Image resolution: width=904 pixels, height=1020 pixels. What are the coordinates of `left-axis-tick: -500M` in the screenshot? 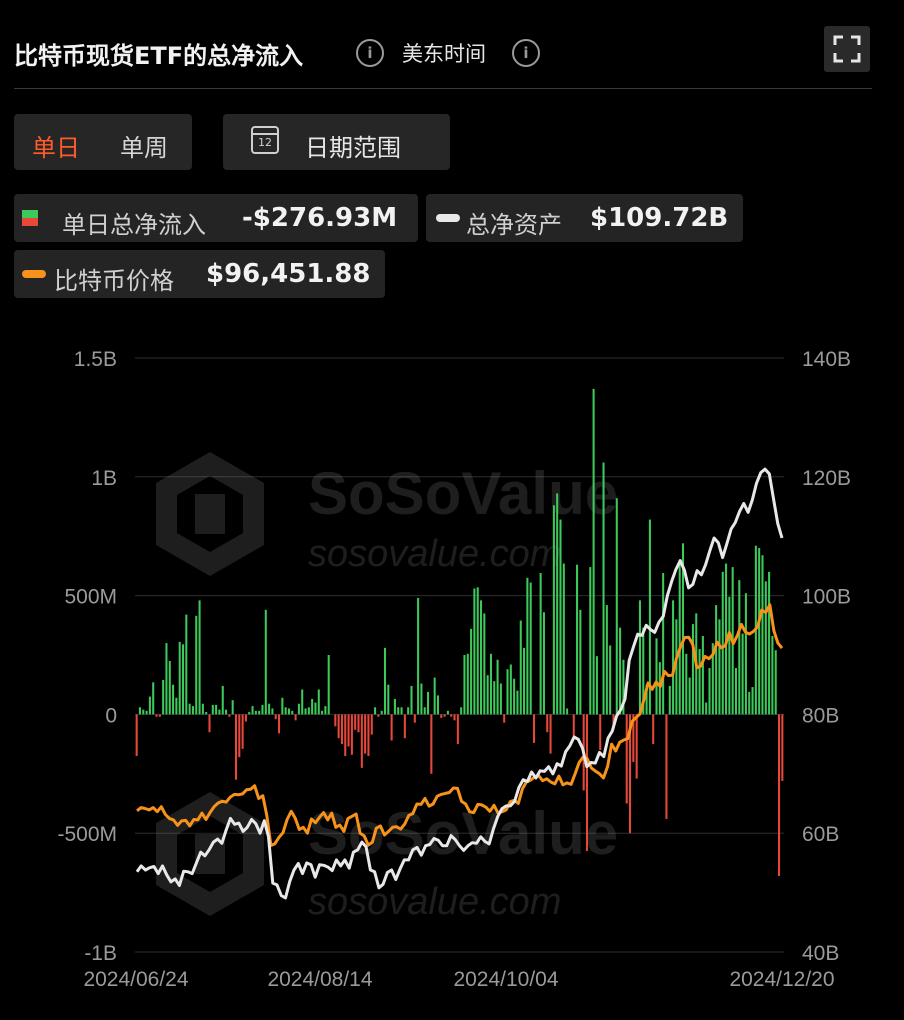 It's located at (87, 834).